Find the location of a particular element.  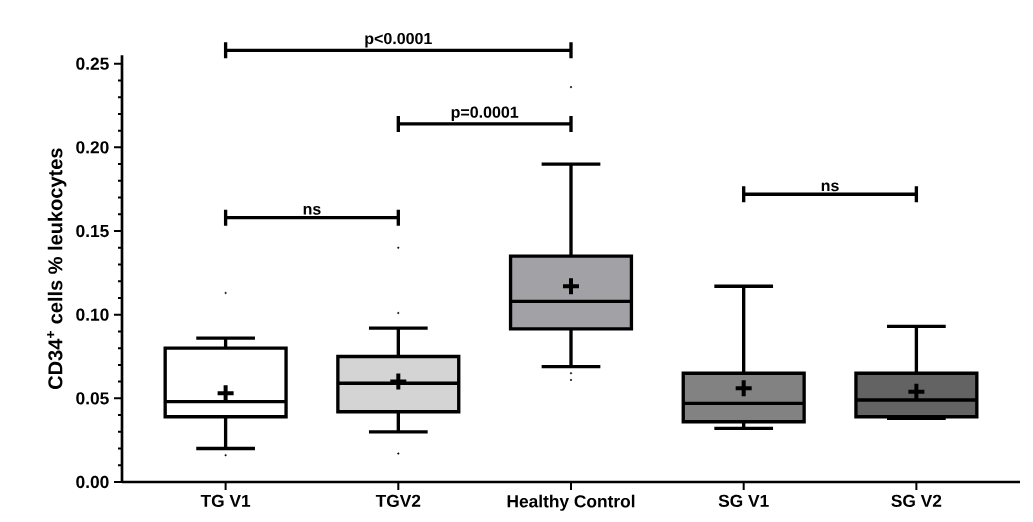

y-tick-label: 0.00 is located at coordinates (92, 482).